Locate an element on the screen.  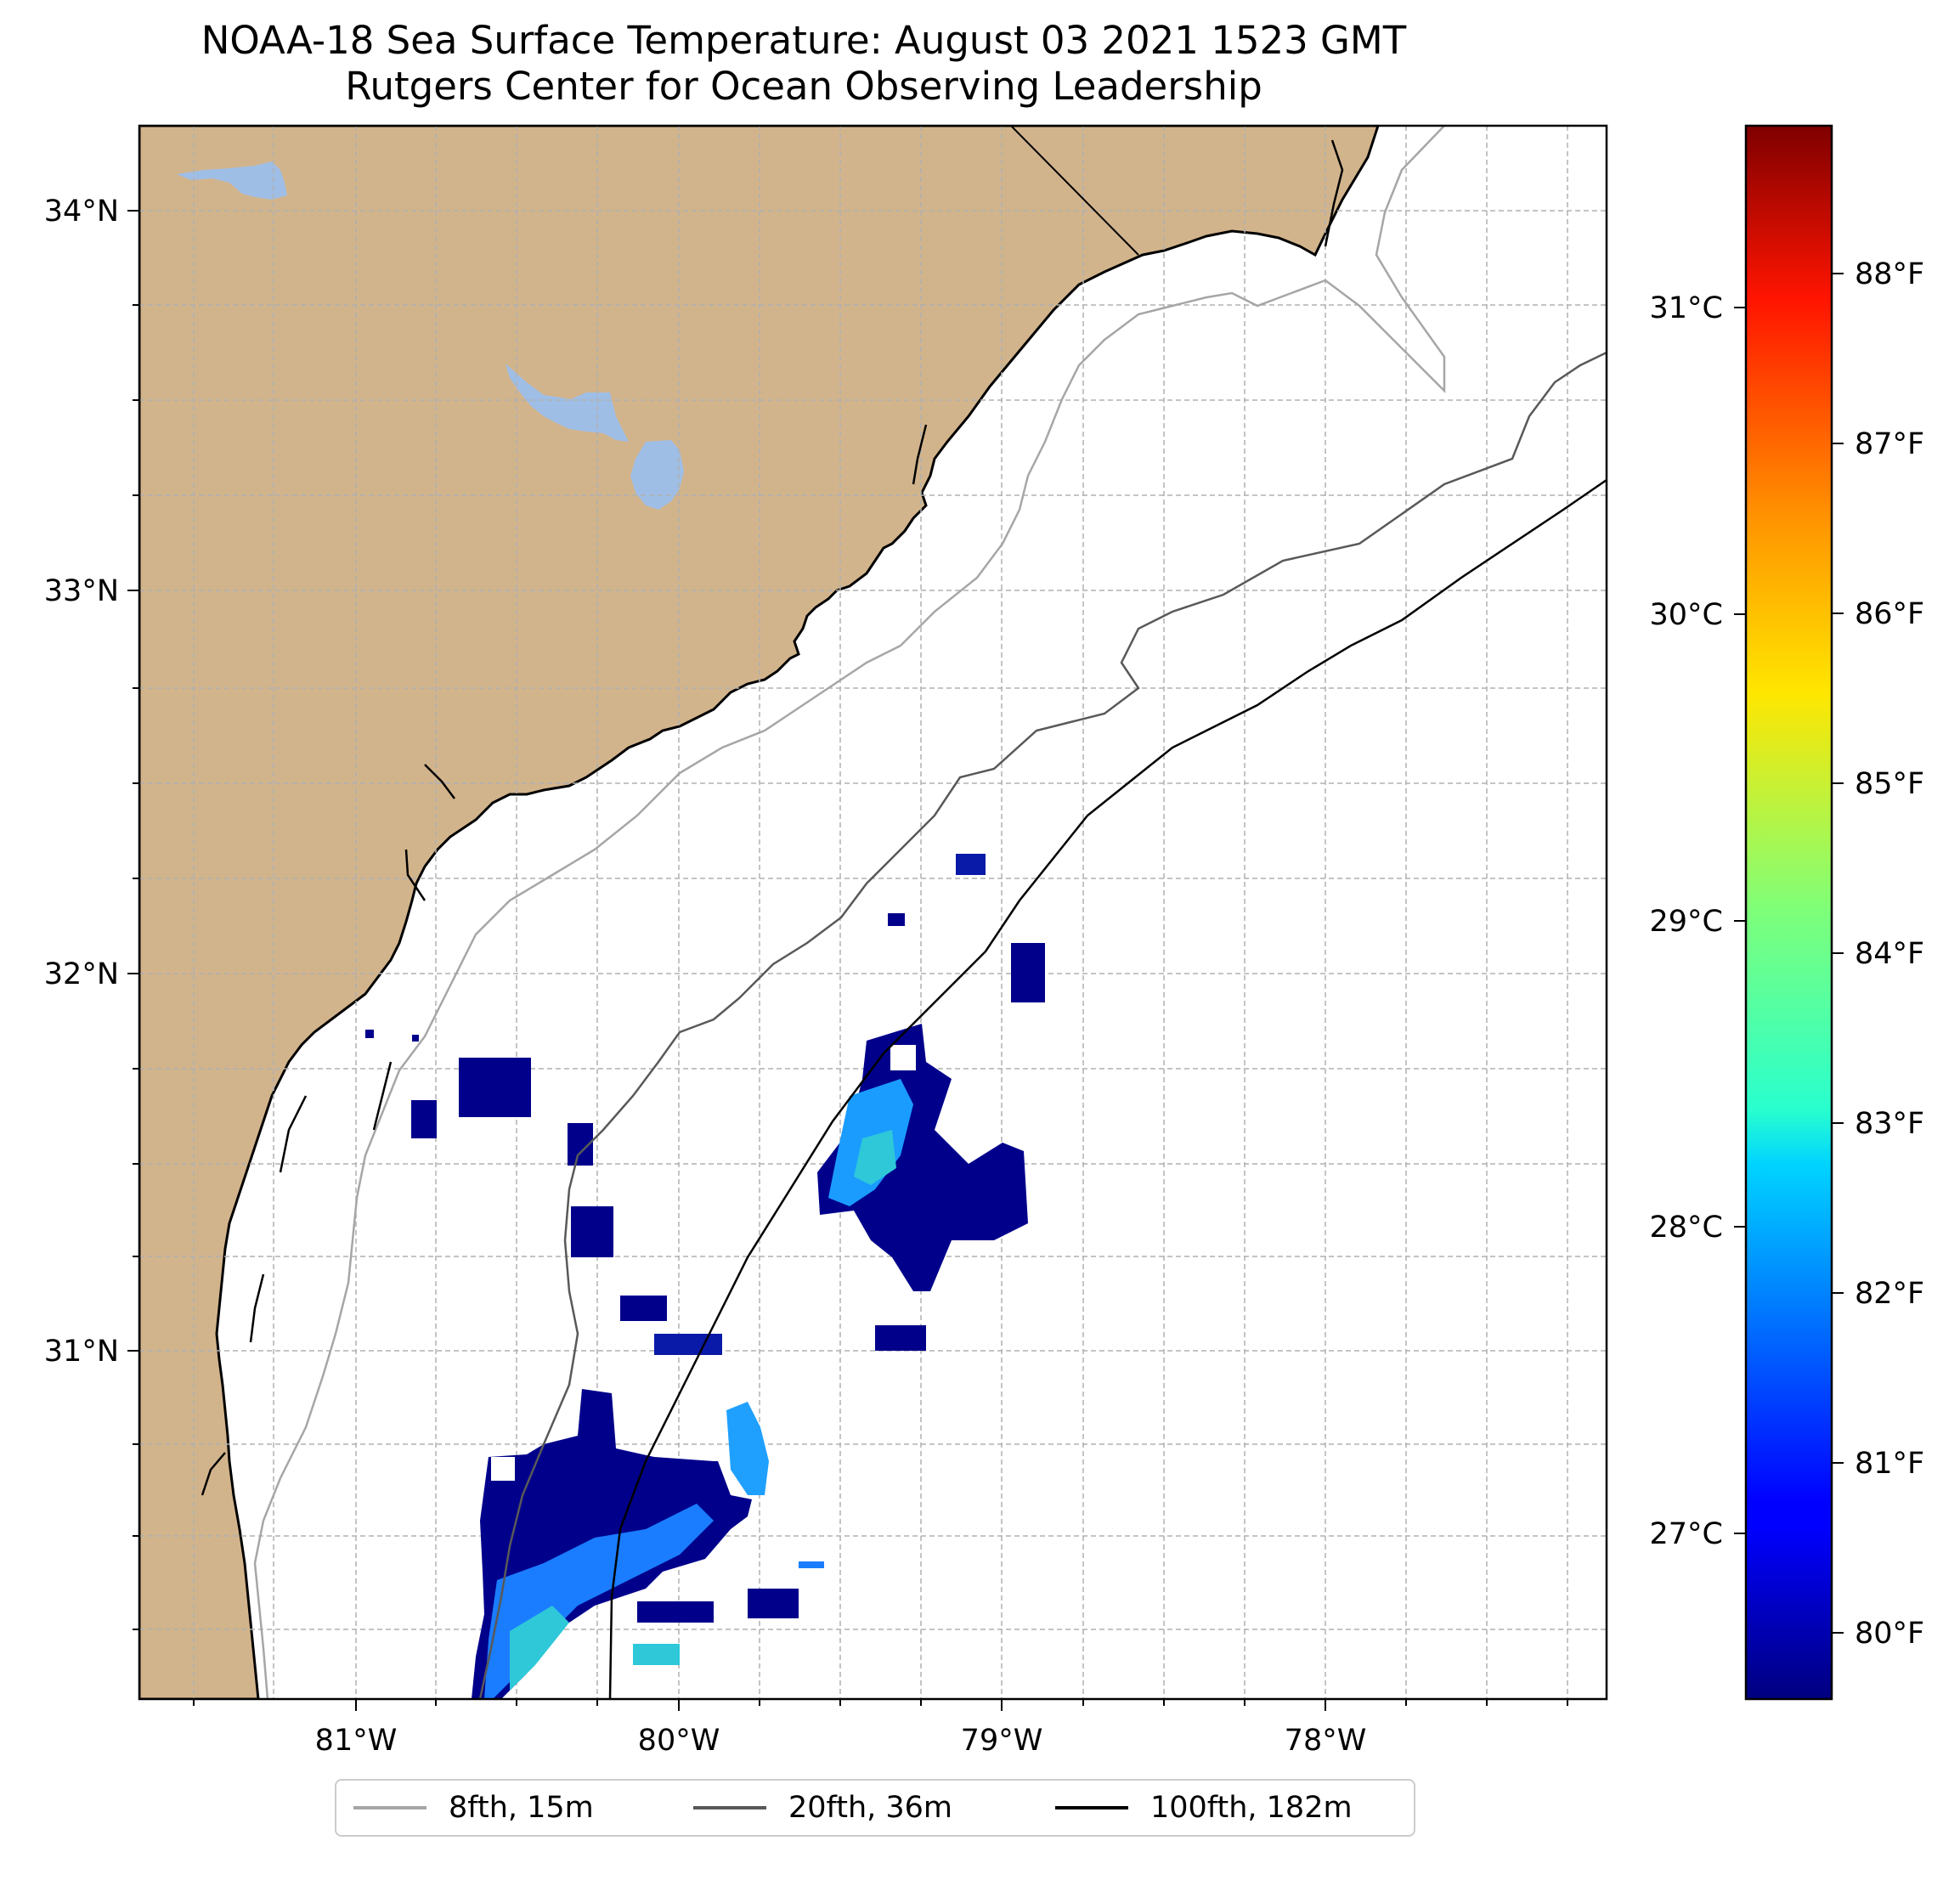
colorbar-tick-c-31: 31°C is located at coordinates (1687, 308).